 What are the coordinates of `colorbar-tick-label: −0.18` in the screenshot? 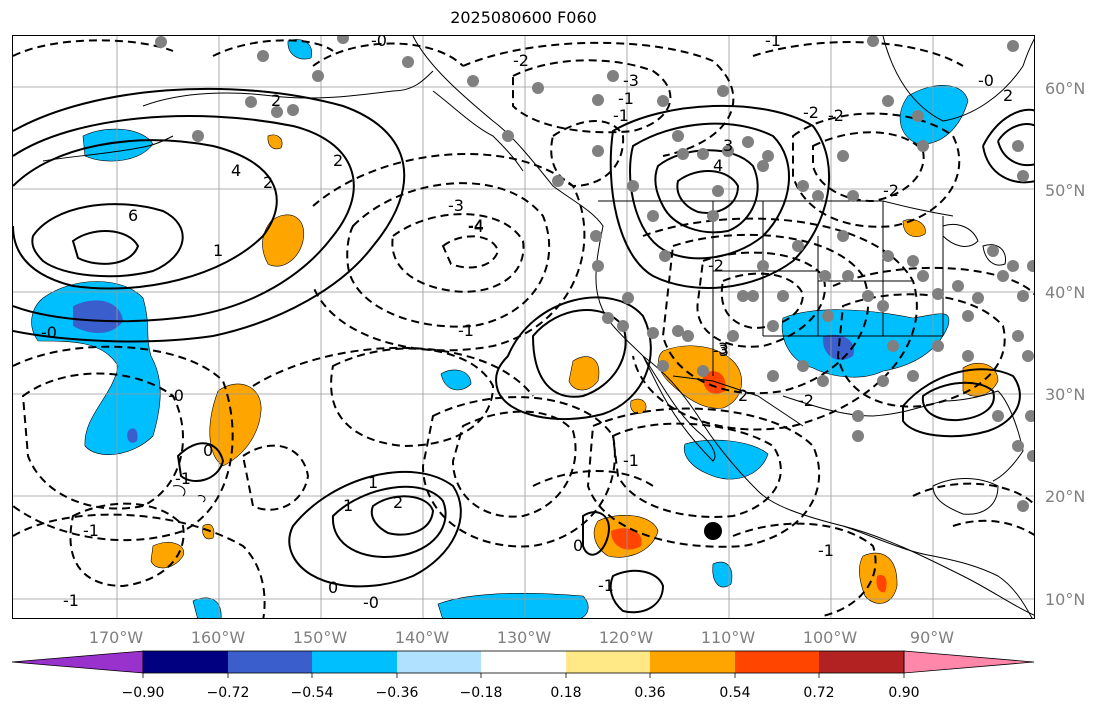 It's located at (481, 693).